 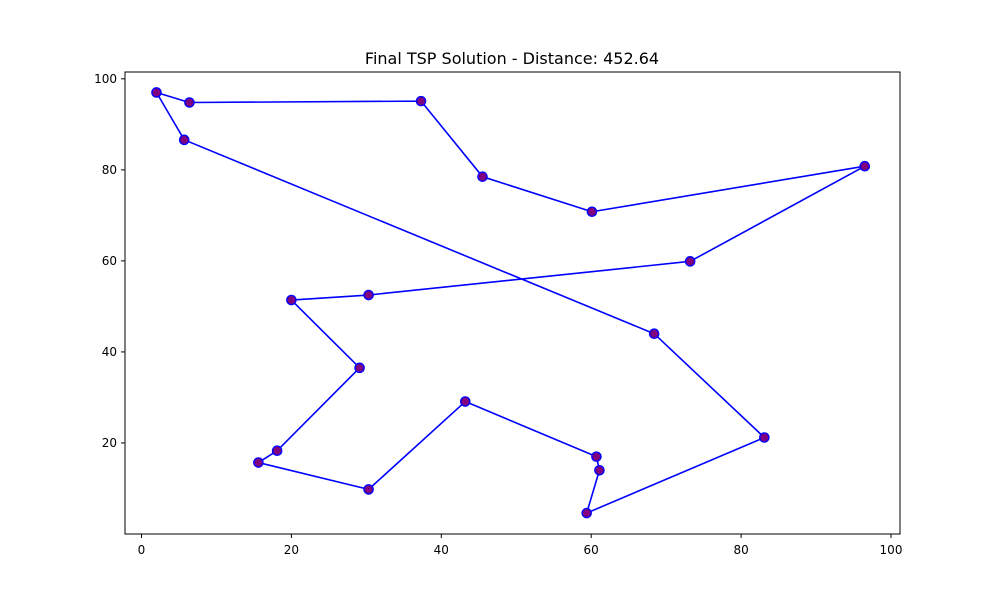 What do you see at coordinates (891, 550) in the screenshot?
I see `x-tick-label: 100` at bounding box center [891, 550].